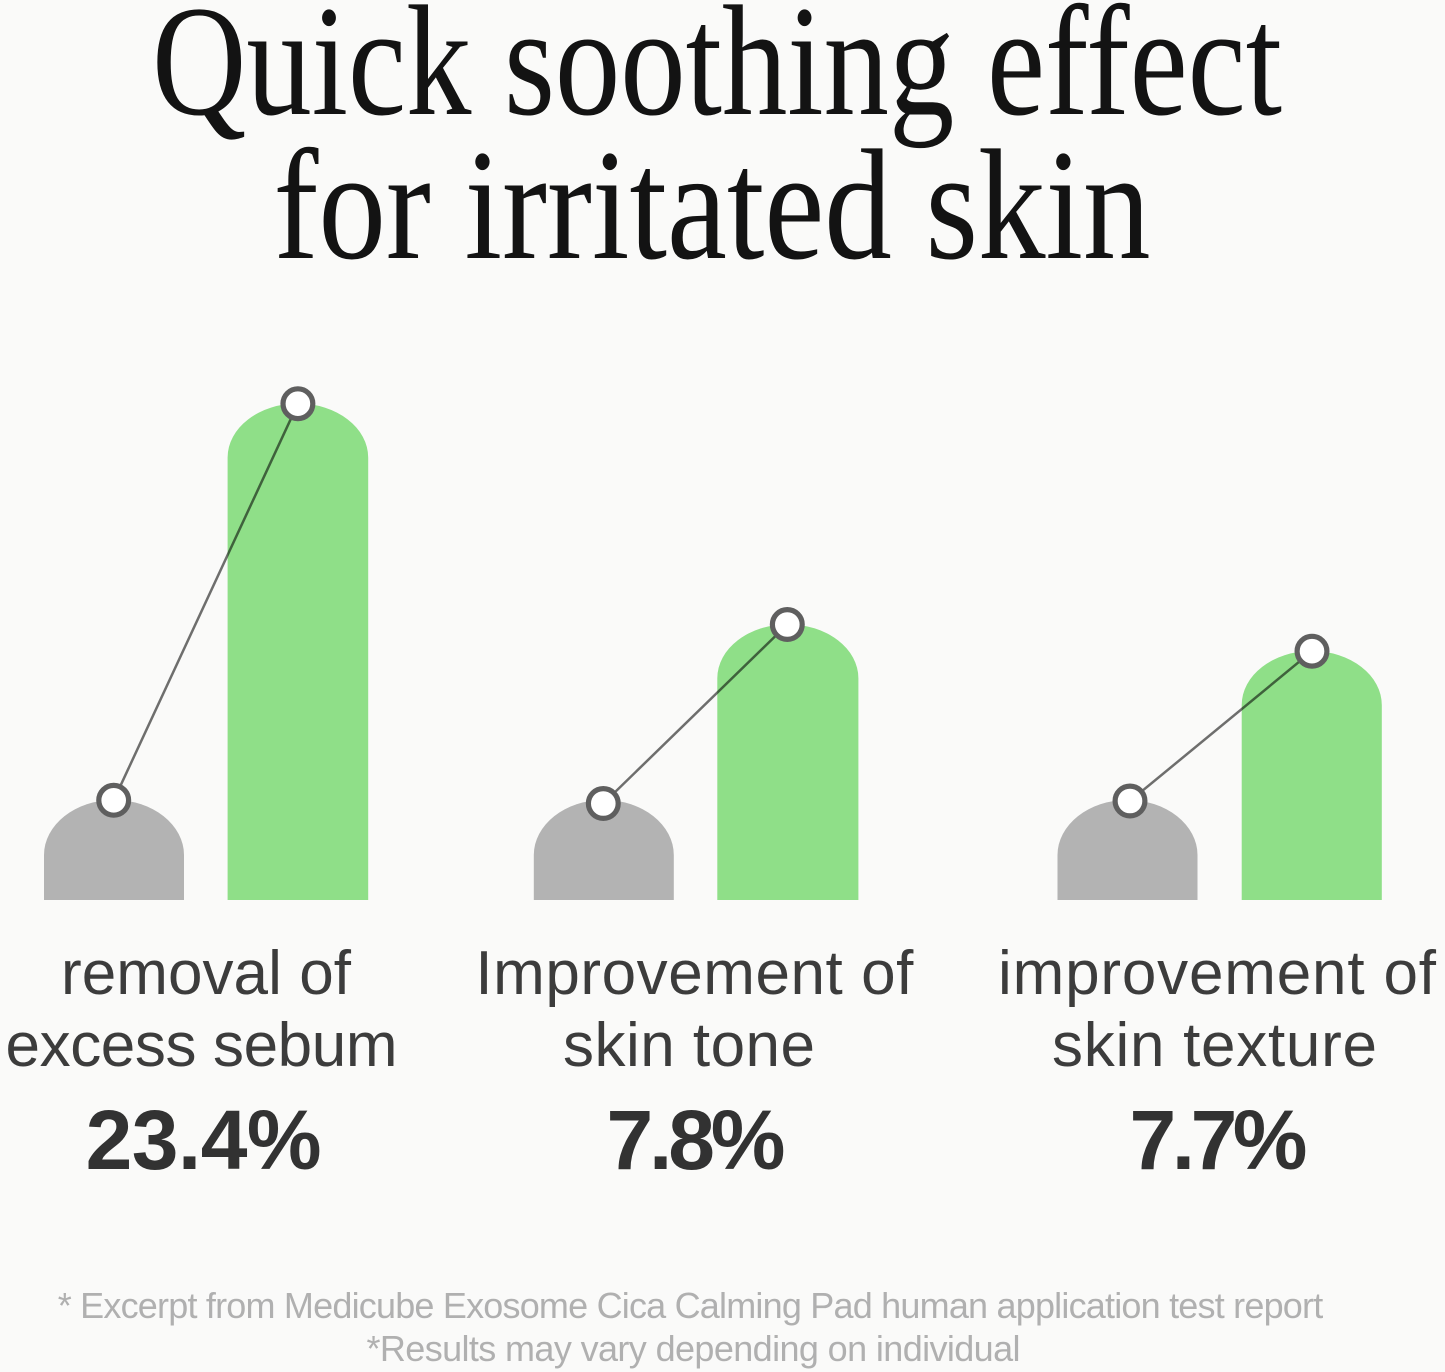 The width and height of the screenshot is (1445, 1372). I want to click on svg-text: skin tone, so click(689, 1045).